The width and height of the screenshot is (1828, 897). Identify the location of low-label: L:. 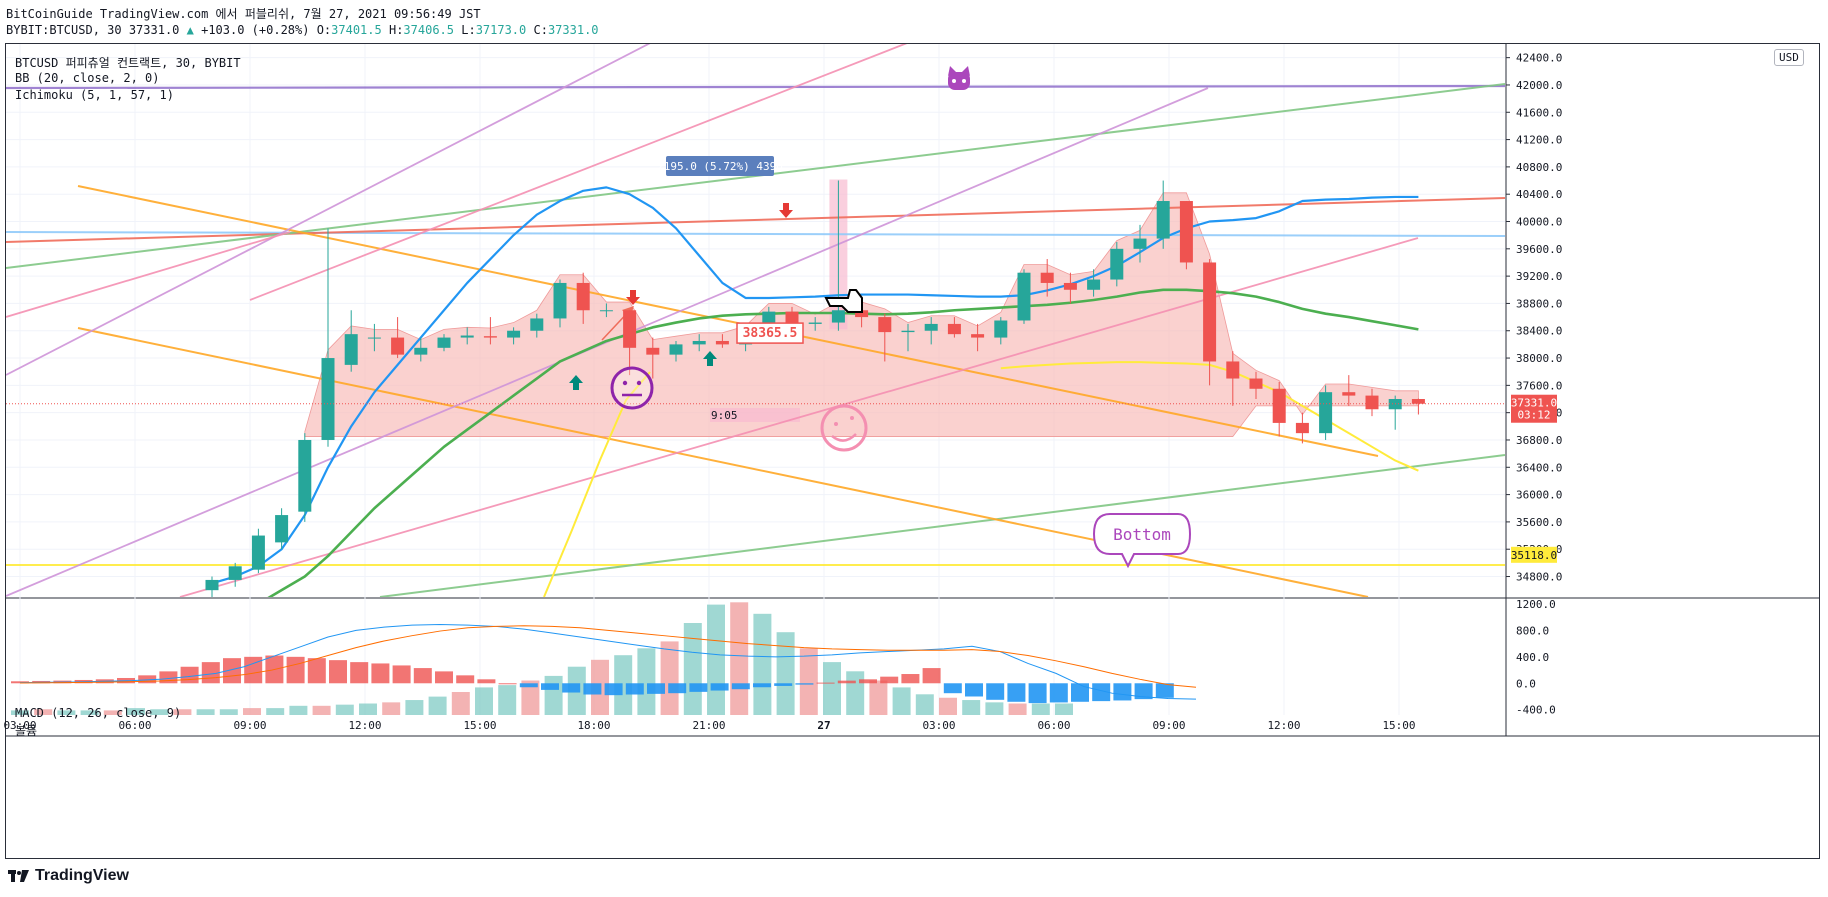
(468, 30).